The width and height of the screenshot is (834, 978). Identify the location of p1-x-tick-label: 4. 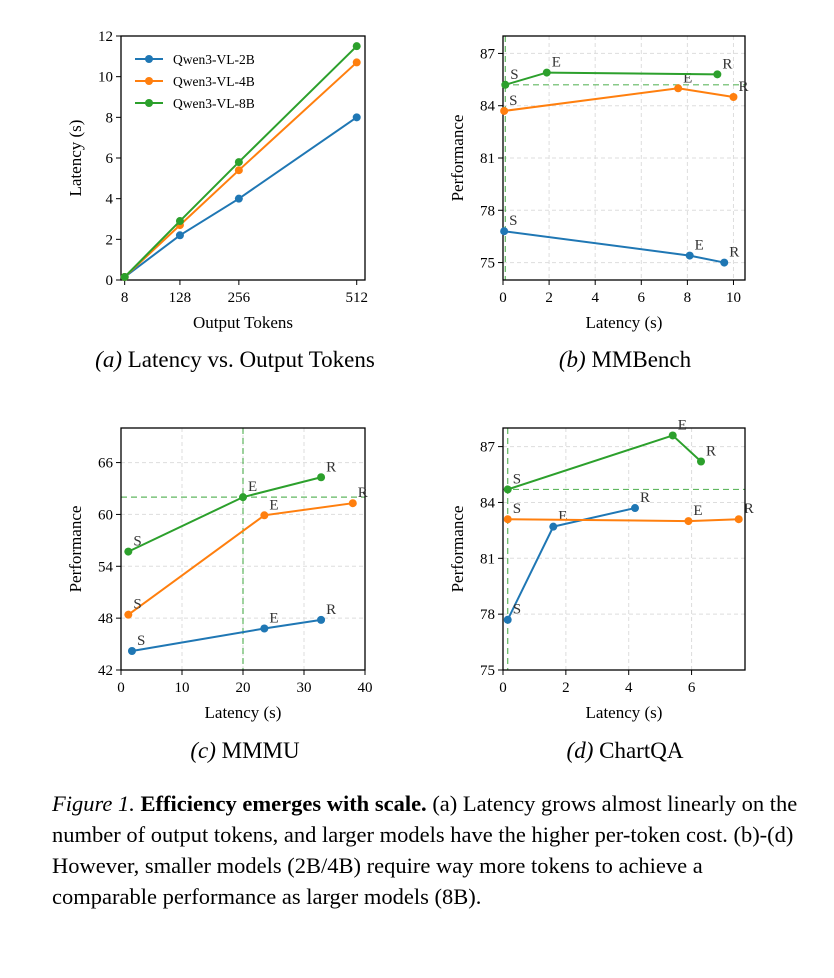
(595, 298).